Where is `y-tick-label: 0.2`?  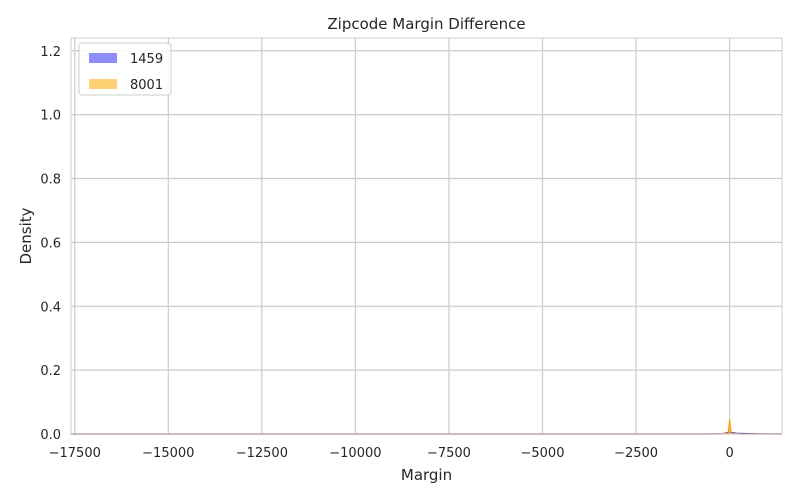 y-tick-label: 0.2 is located at coordinates (50, 371).